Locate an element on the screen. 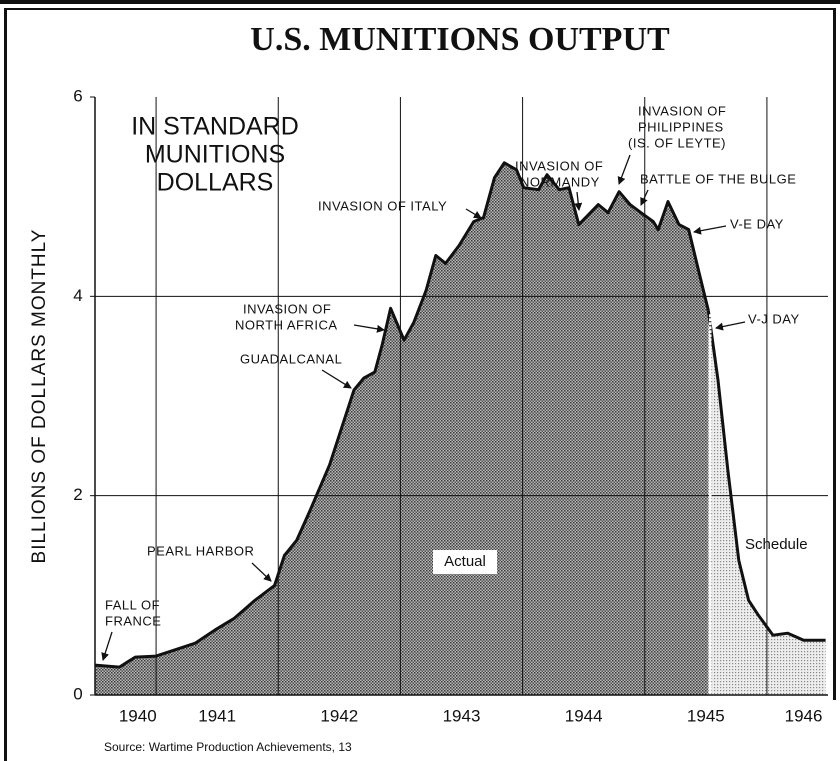 This screenshot has height=761, width=840. annotation: GUADALCANAL is located at coordinates (291, 358).